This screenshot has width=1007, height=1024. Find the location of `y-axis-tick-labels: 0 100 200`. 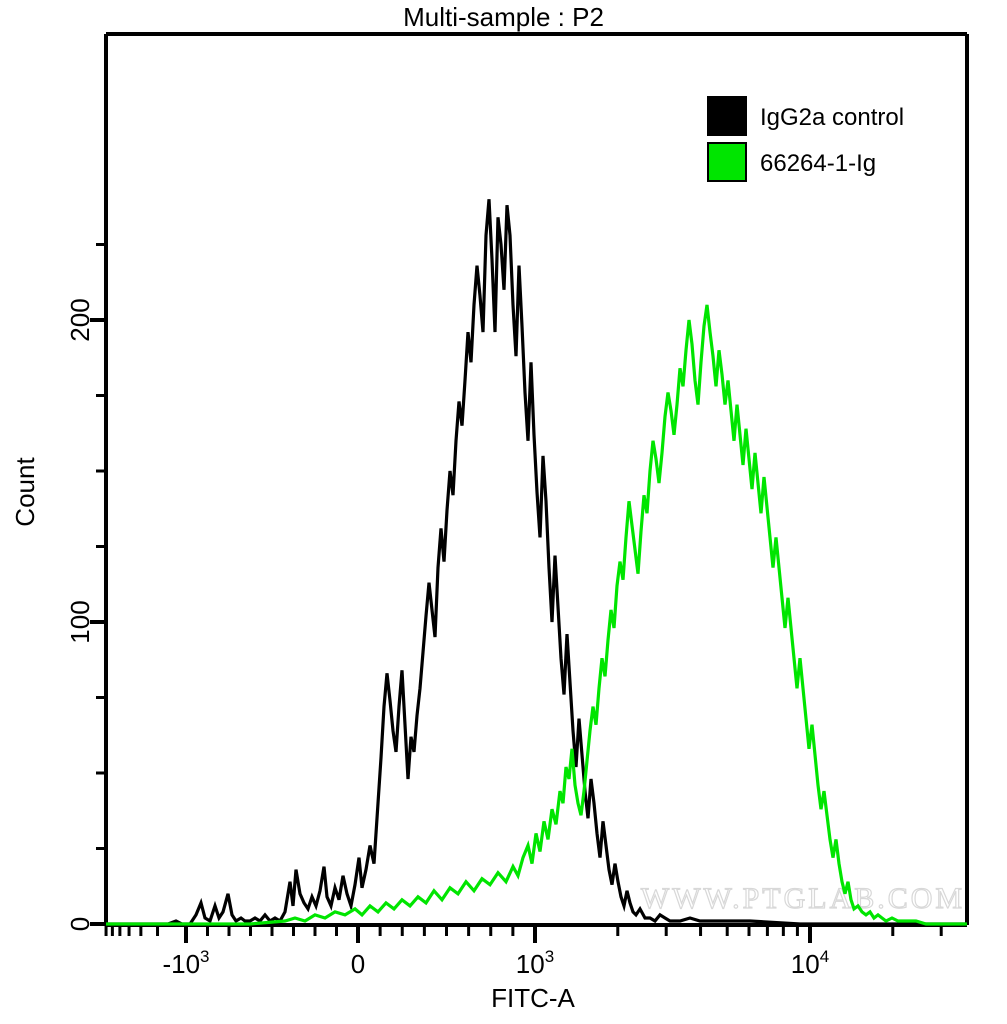

y-axis-tick-labels: 0 100 200 is located at coordinates (80, 614).